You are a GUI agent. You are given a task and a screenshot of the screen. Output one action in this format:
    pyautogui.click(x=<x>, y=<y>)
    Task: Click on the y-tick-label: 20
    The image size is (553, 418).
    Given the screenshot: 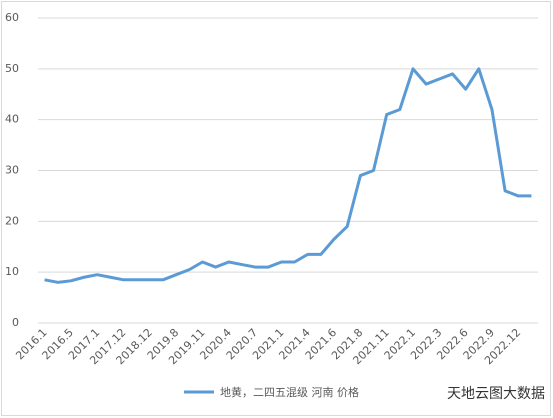 What is the action you would take?
    pyautogui.click(x=12, y=220)
    